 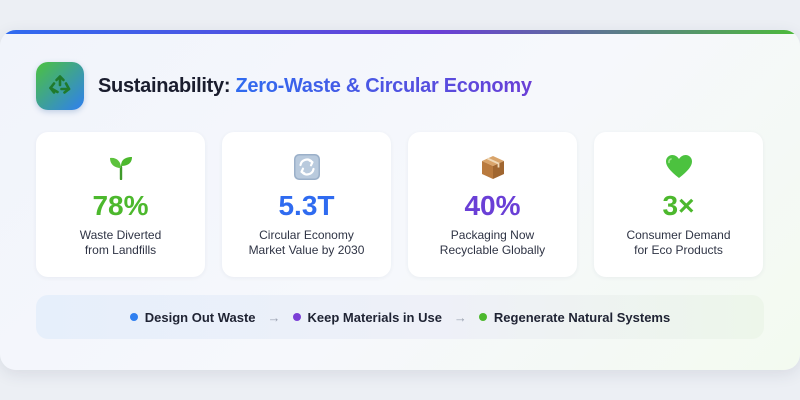 I want to click on stat-value: 3×, so click(x=678, y=205).